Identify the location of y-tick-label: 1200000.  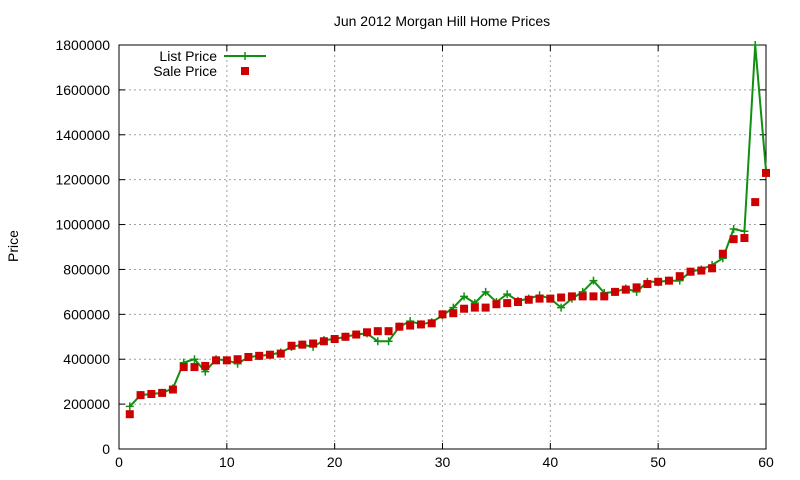
(82, 180).